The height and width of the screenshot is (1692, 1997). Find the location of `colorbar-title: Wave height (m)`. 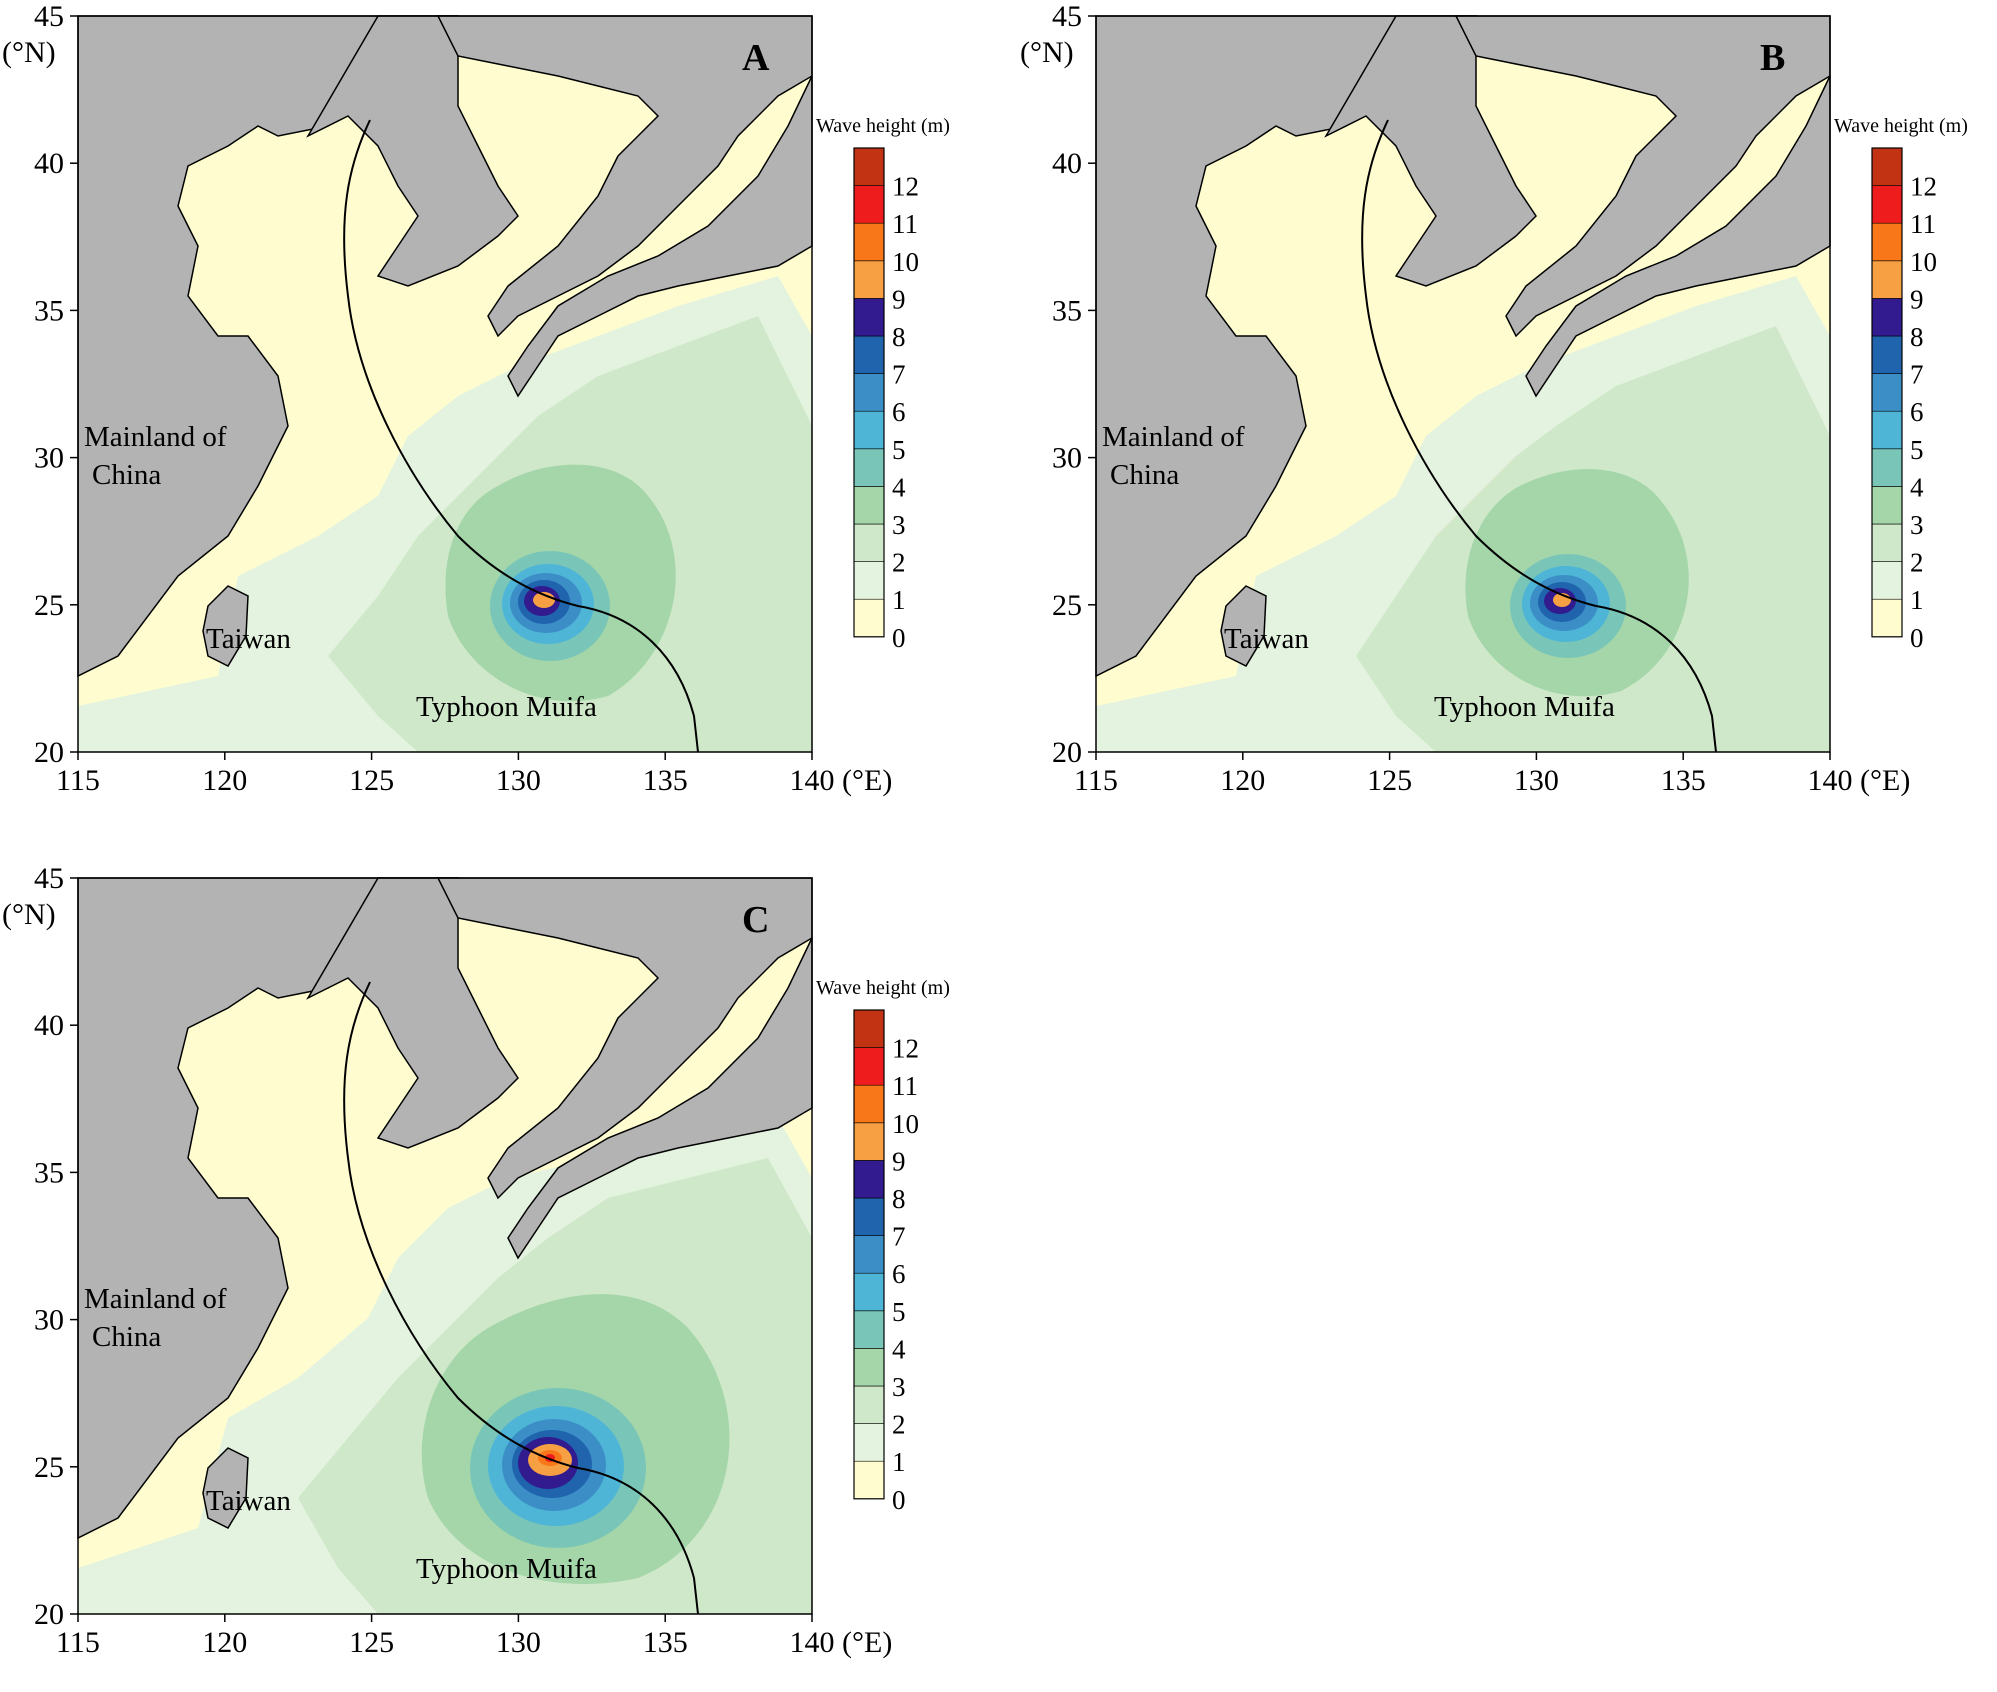

colorbar-title: Wave height (m) is located at coordinates (1901, 126).